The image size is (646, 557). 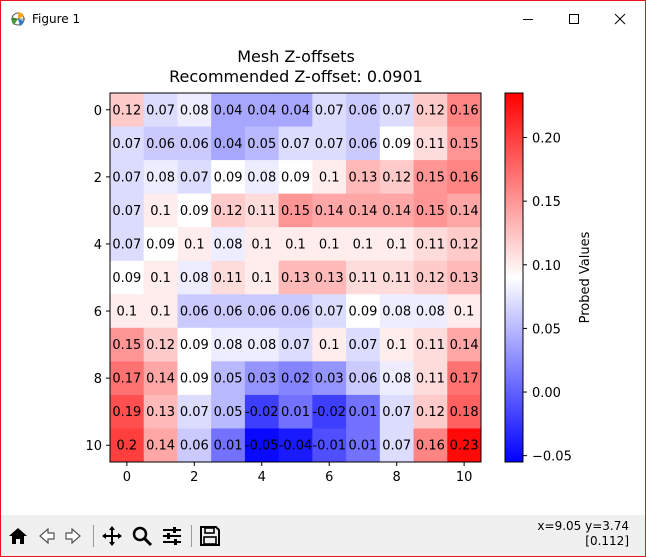 What do you see at coordinates (430, 446) in the screenshot?
I see `cell-value-label: 0.16` at bounding box center [430, 446].